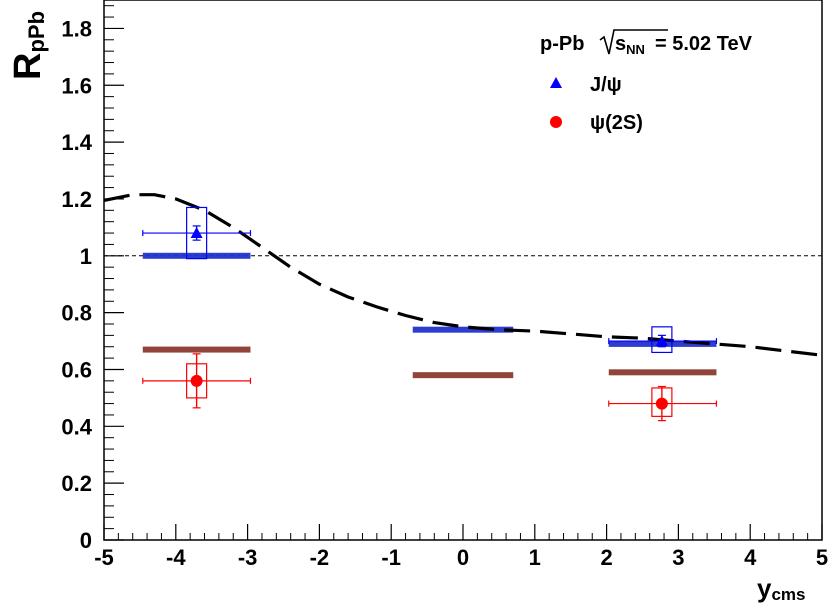 This screenshot has width=831, height=615. I want to click on y-axis-title-main: R, so click(28, 66).